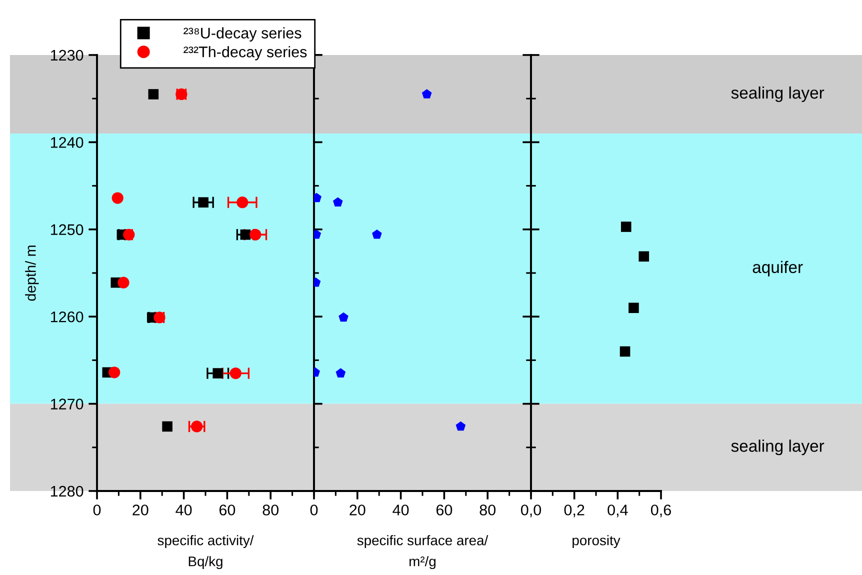  What do you see at coordinates (531, 511) in the screenshot?
I see `x-tick-label: 0,0` at bounding box center [531, 511].